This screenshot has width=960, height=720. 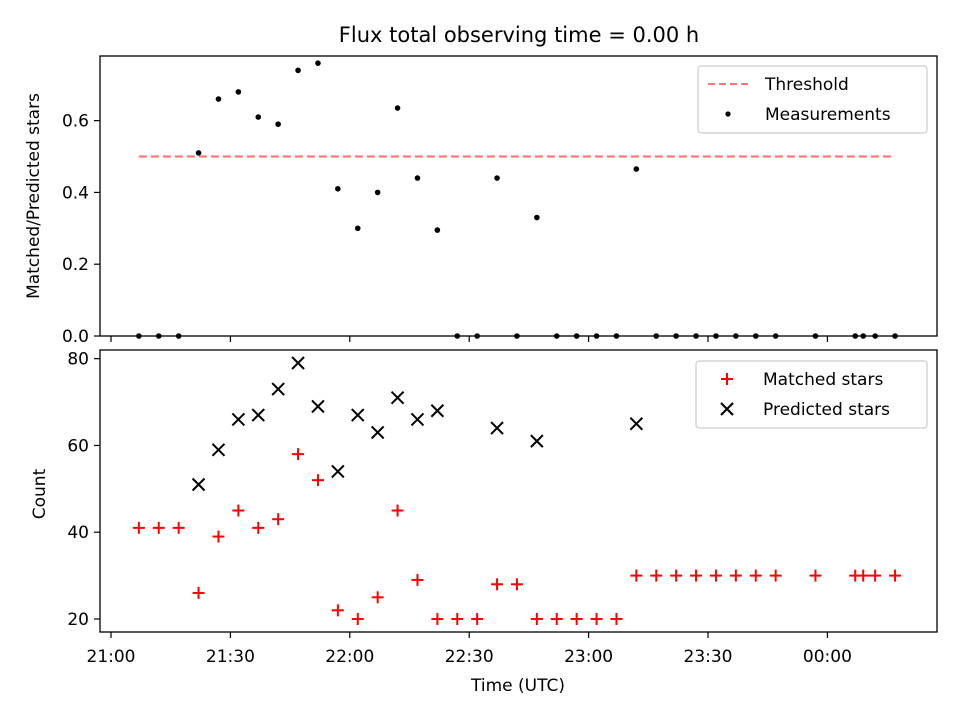 What do you see at coordinates (727, 409) in the screenshot?
I see `legend-predicted-swatch` at bounding box center [727, 409].